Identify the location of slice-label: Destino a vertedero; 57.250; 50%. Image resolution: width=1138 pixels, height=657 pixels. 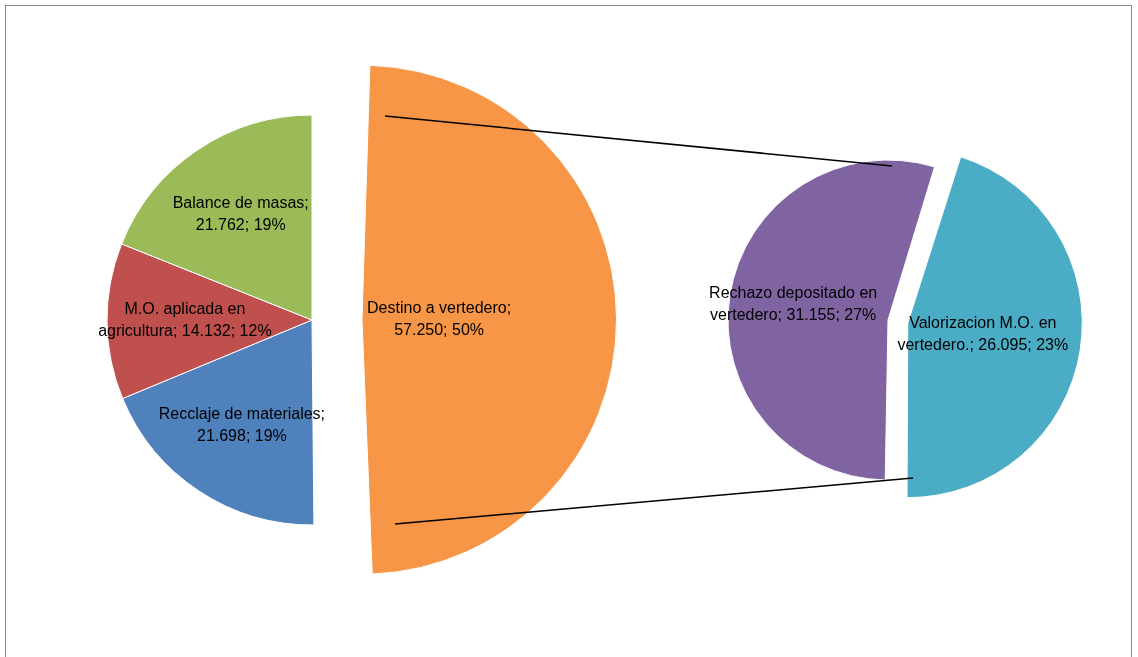
(439, 318).